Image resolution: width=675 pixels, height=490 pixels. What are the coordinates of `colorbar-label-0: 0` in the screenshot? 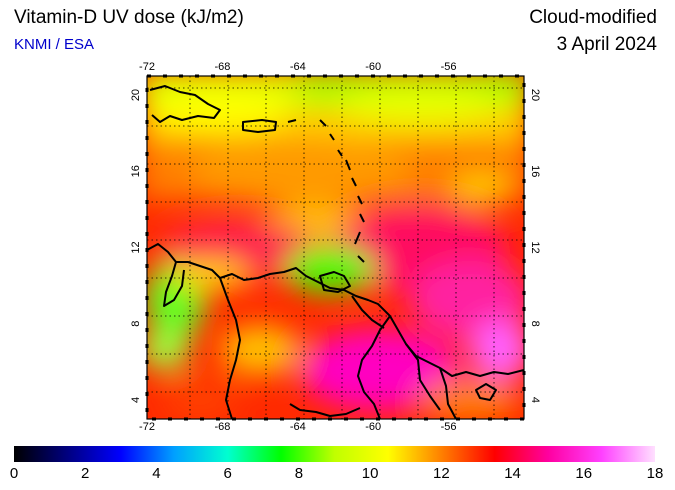 It's located at (14, 473).